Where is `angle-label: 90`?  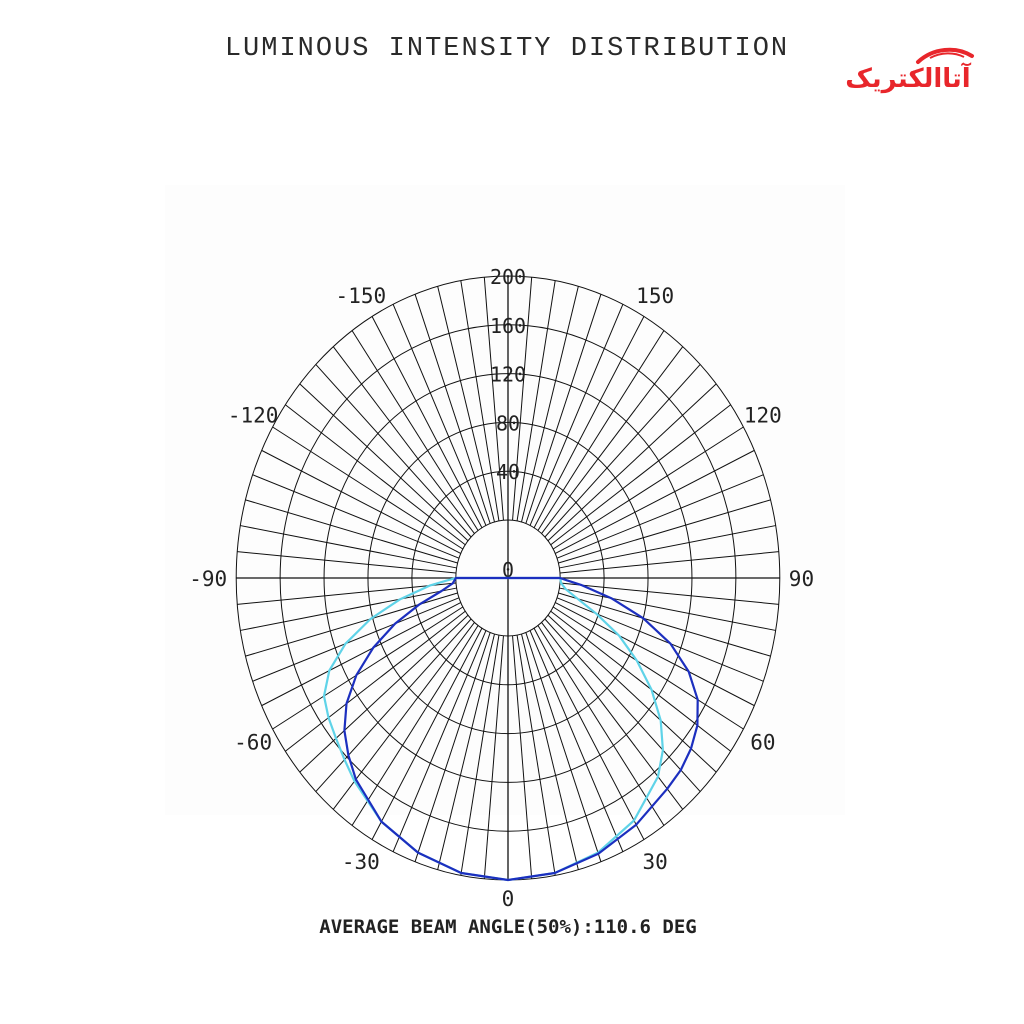 angle-label: 90 is located at coordinates (801, 579).